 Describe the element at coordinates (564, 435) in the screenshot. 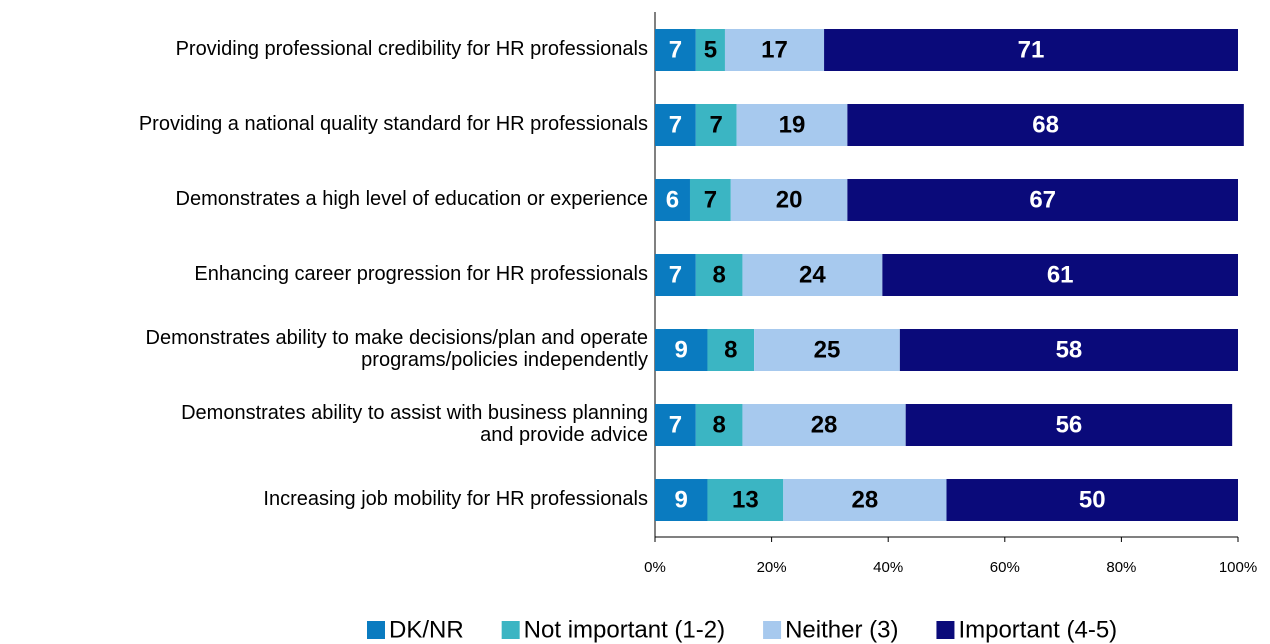

I see `category-line: and provide advice` at that location.